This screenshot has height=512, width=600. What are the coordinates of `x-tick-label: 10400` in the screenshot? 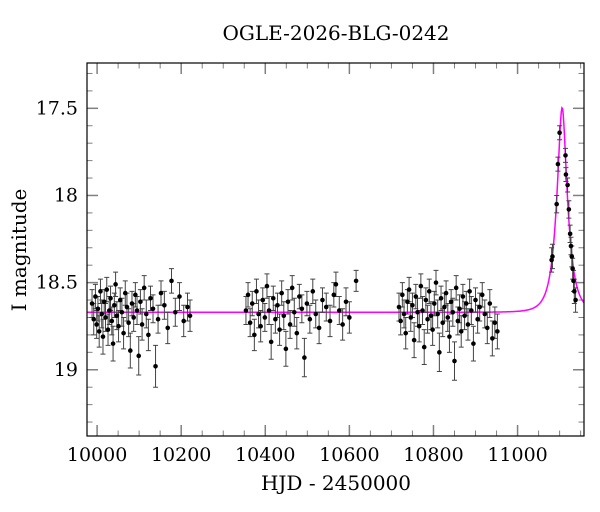 It's located at (265, 455).